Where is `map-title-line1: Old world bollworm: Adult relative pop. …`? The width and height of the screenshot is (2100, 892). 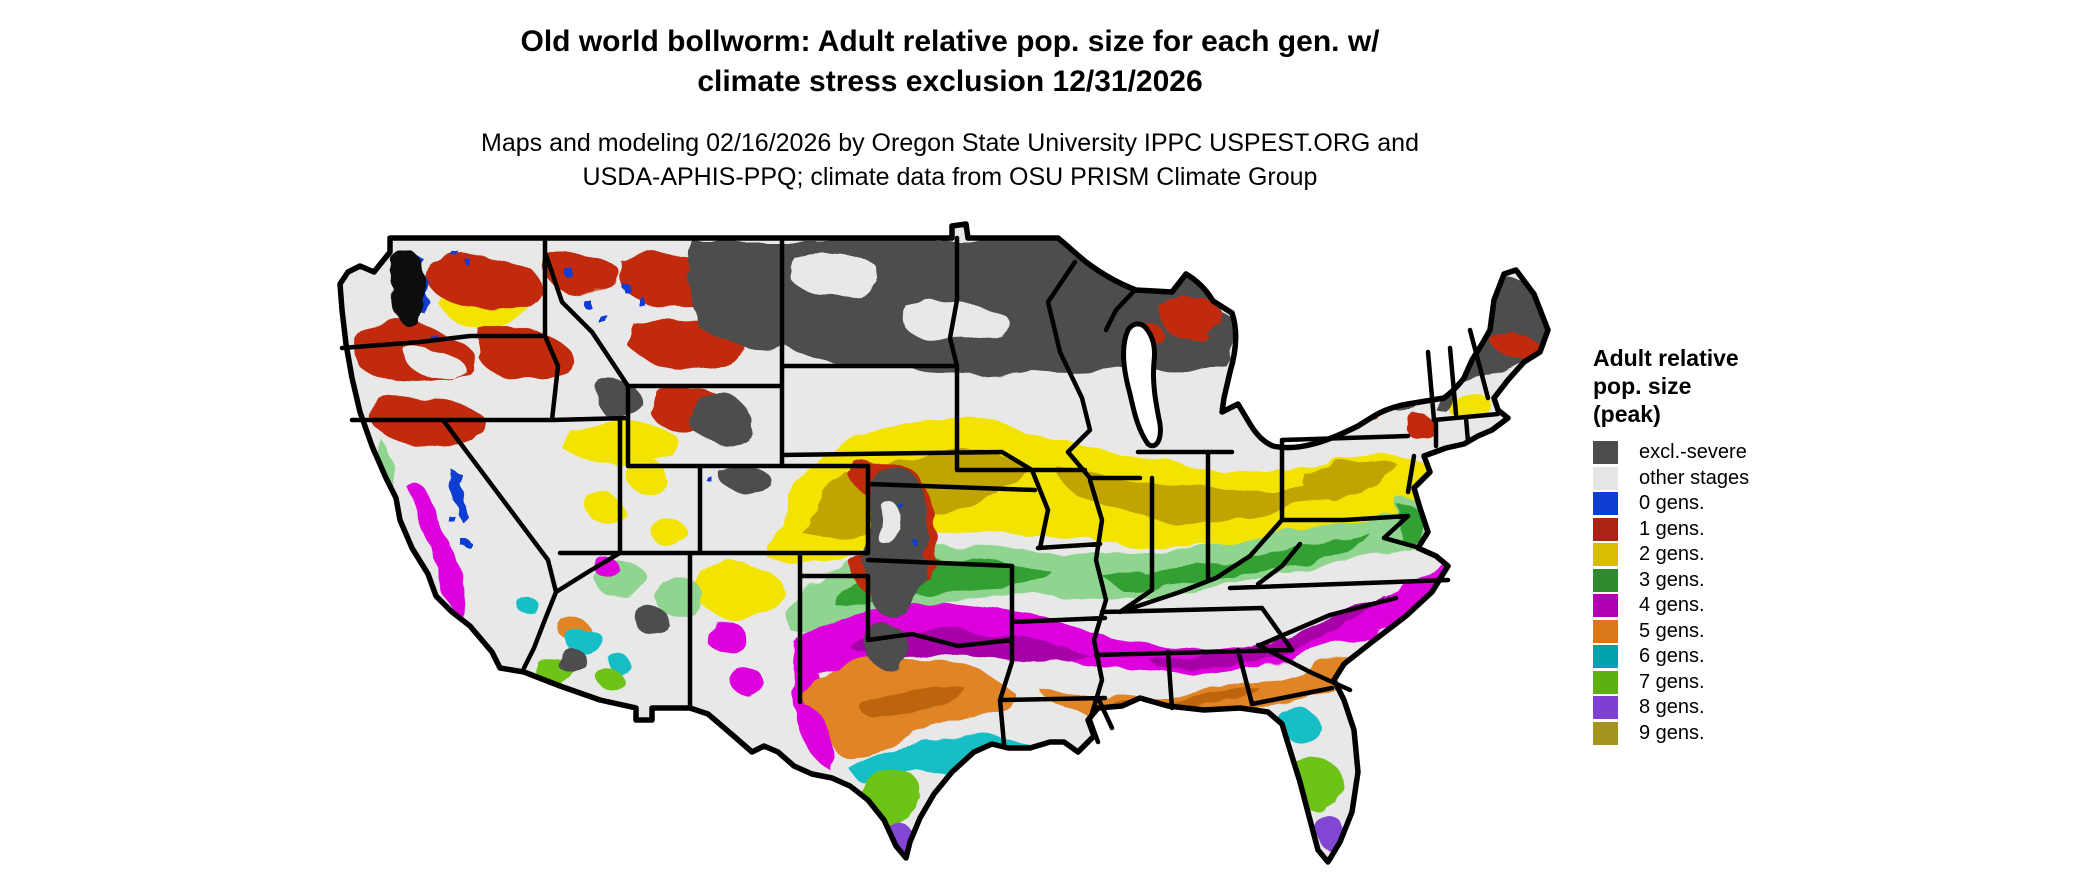 map-title-line1: Old world bollworm: Adult relative pop. … is located at coordinates (950, 41).